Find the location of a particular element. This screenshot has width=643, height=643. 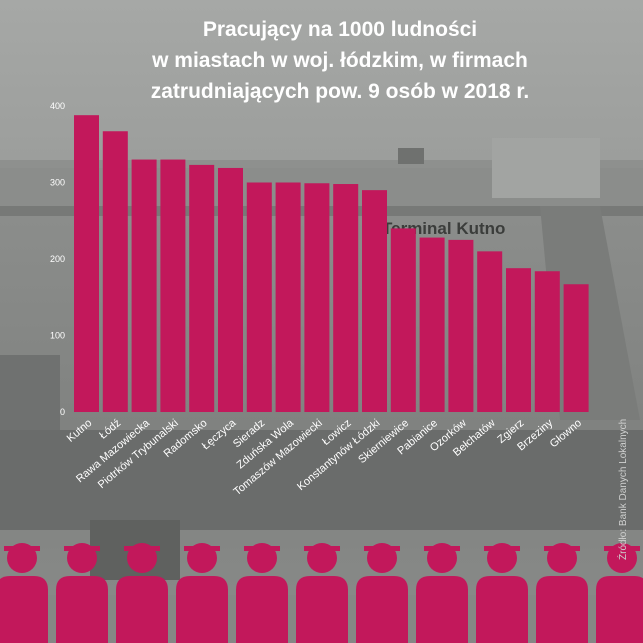

crane-camera is located at coordinates (411, 156).